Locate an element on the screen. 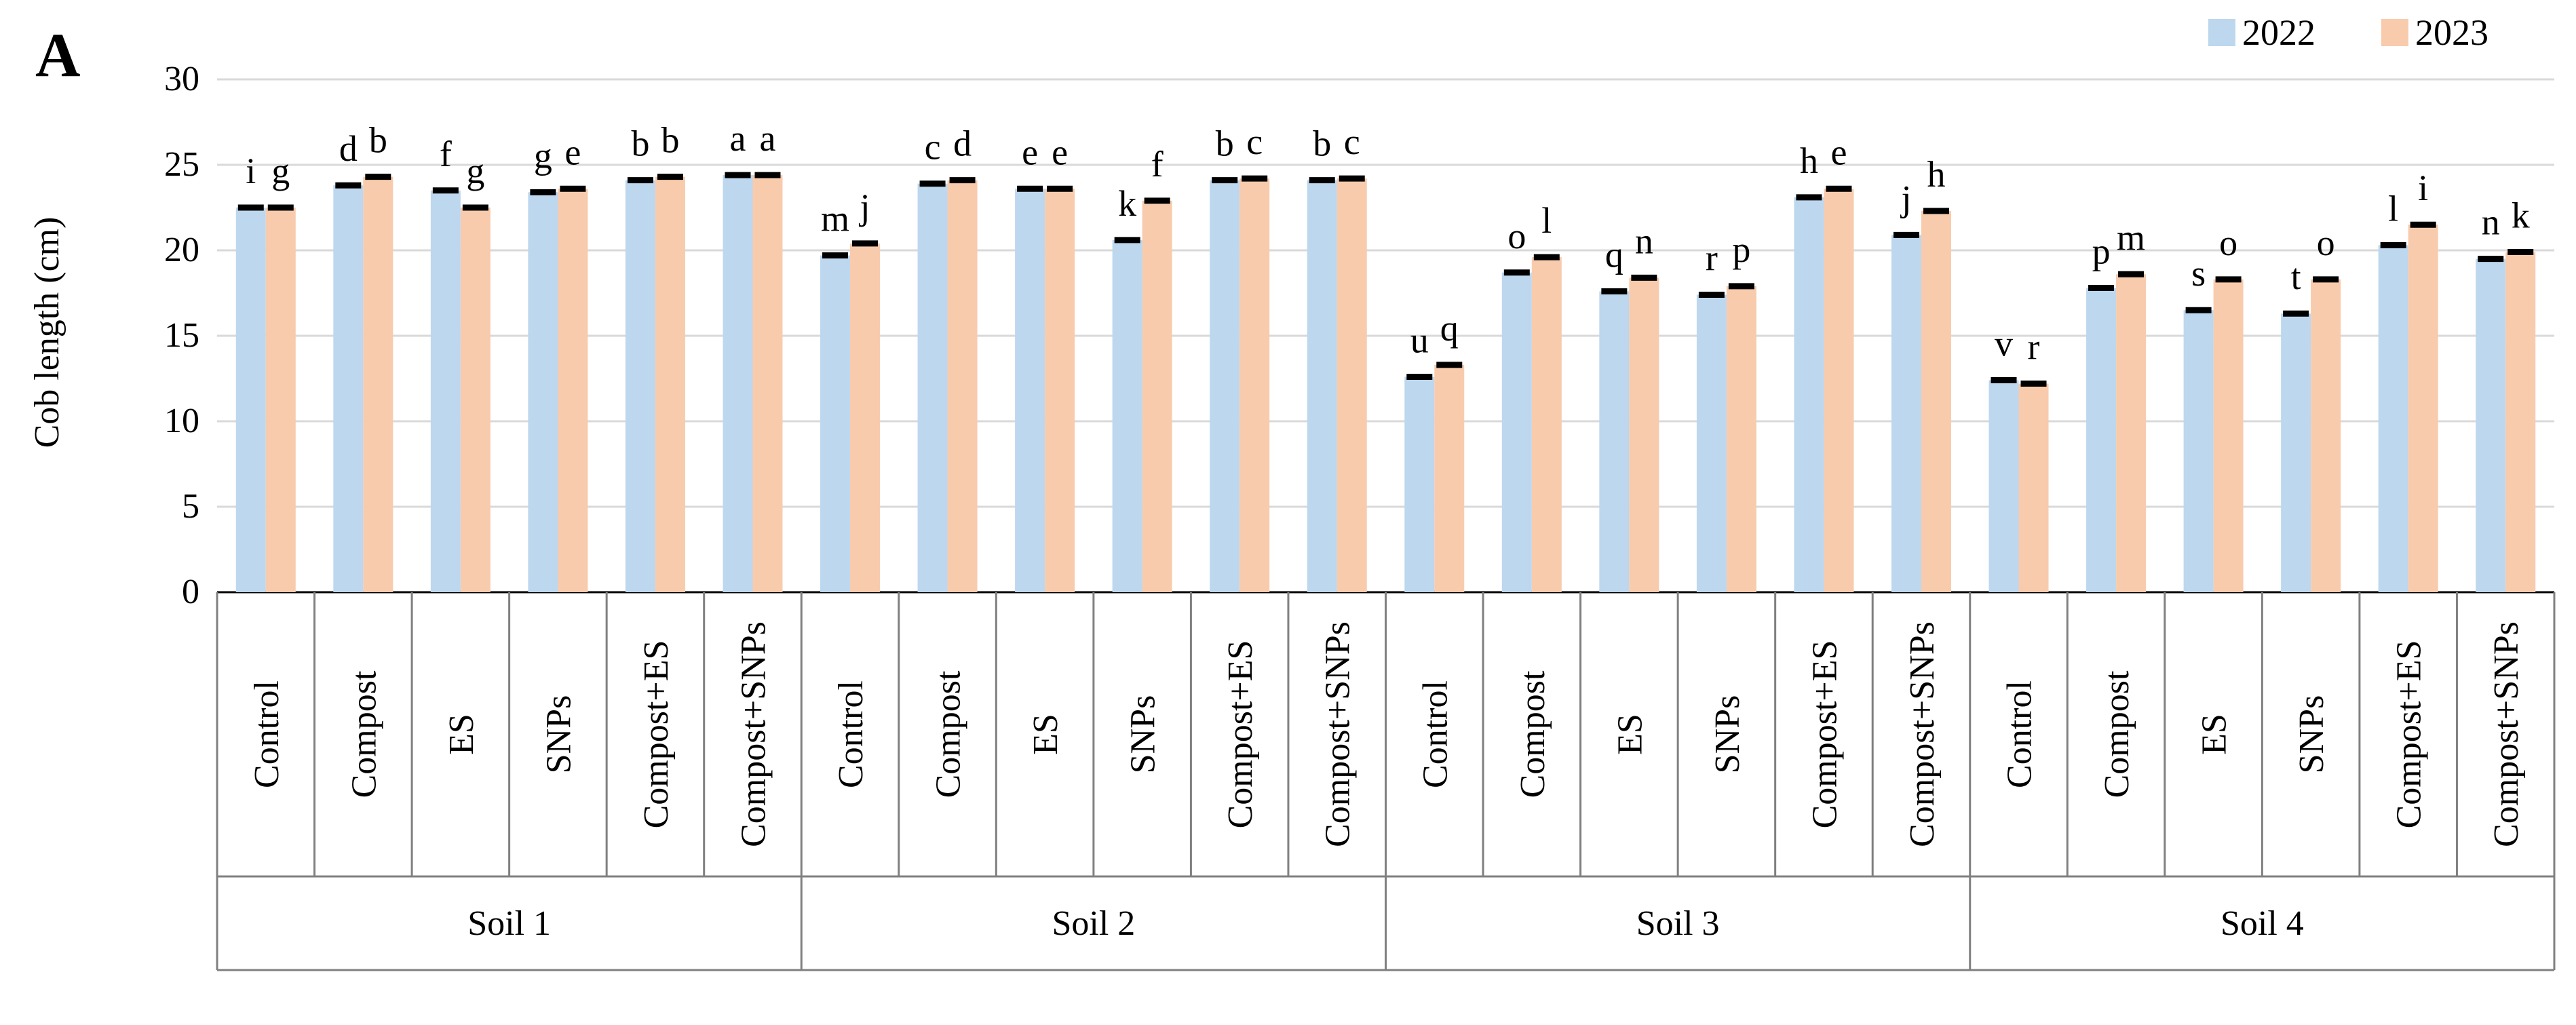 This screenshot has height=1025, width=2576. significance-letter: v is located at coordinates (2004, 344).